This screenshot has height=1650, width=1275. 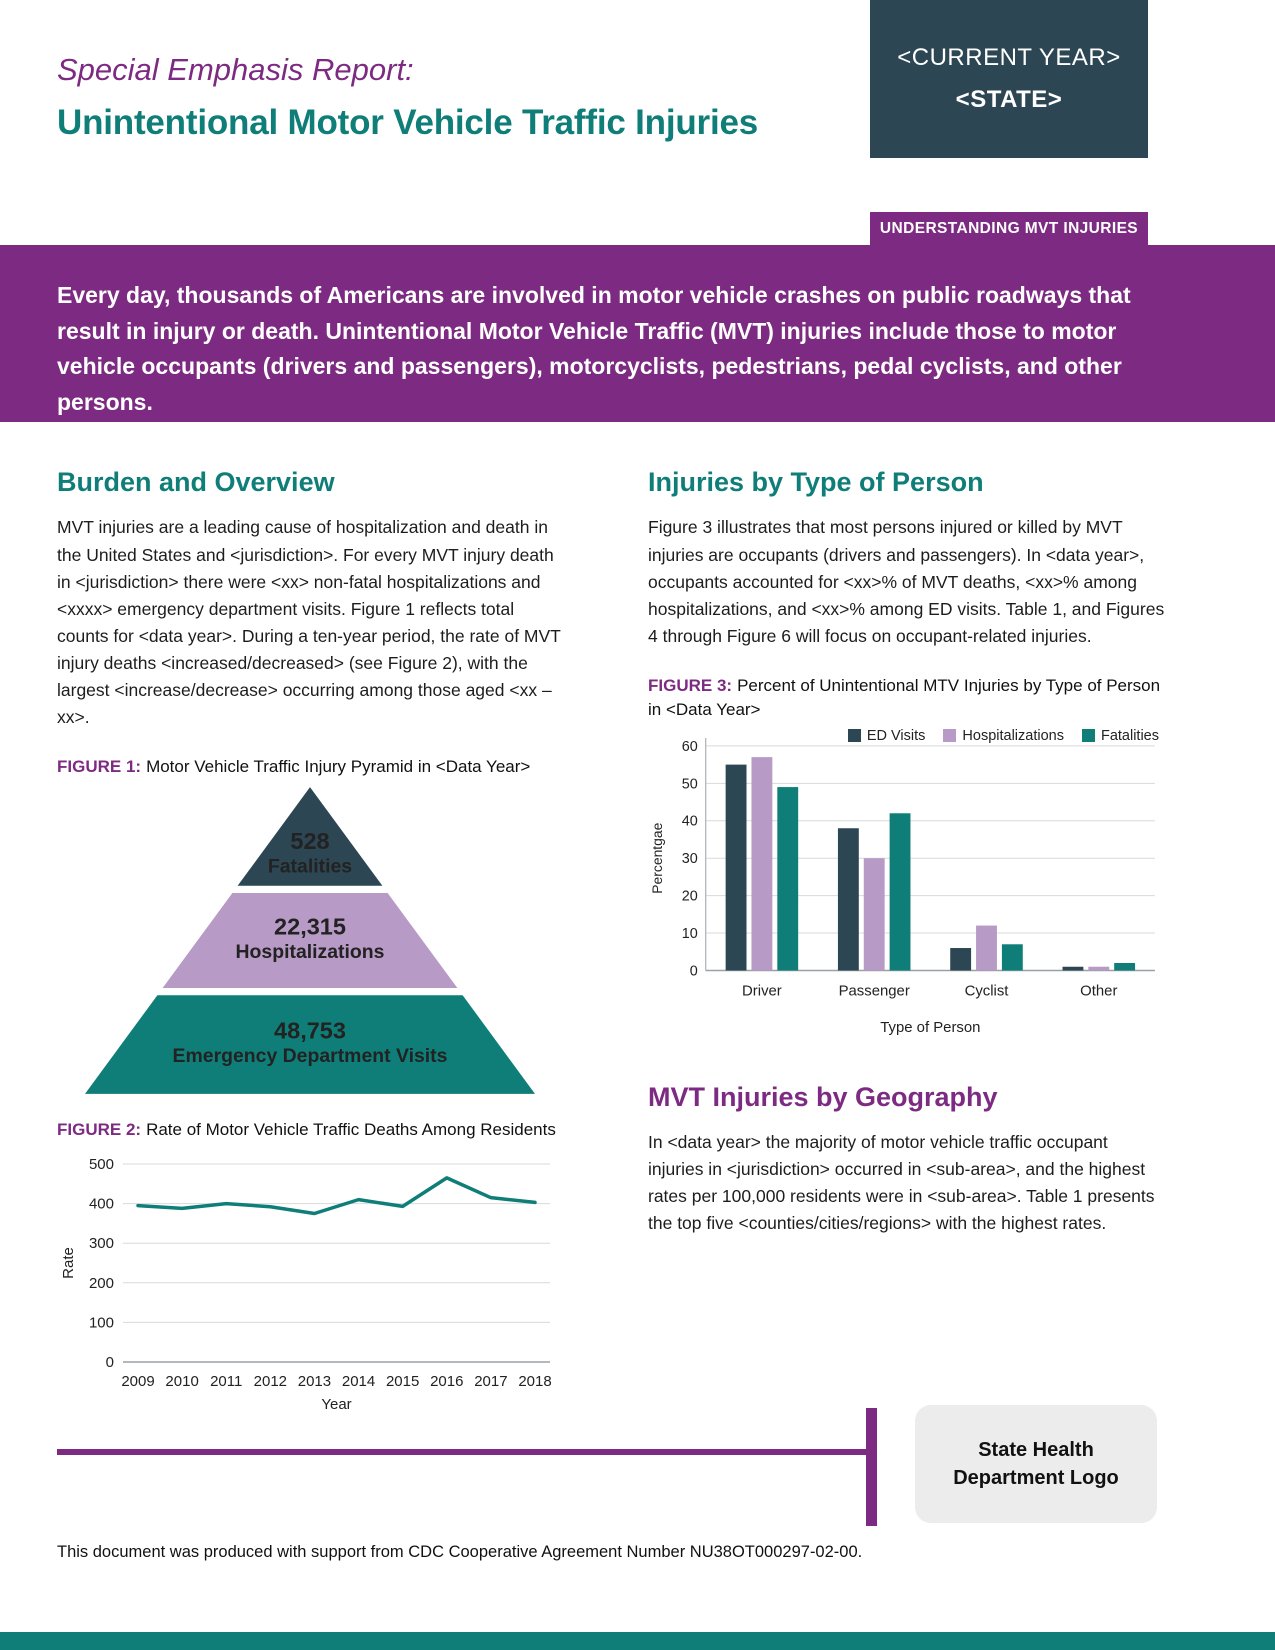 What do you see at coordinates (270, 1381) in the screenshot?
I see `svg-text: 2012` at bounding box center [270, 1381].